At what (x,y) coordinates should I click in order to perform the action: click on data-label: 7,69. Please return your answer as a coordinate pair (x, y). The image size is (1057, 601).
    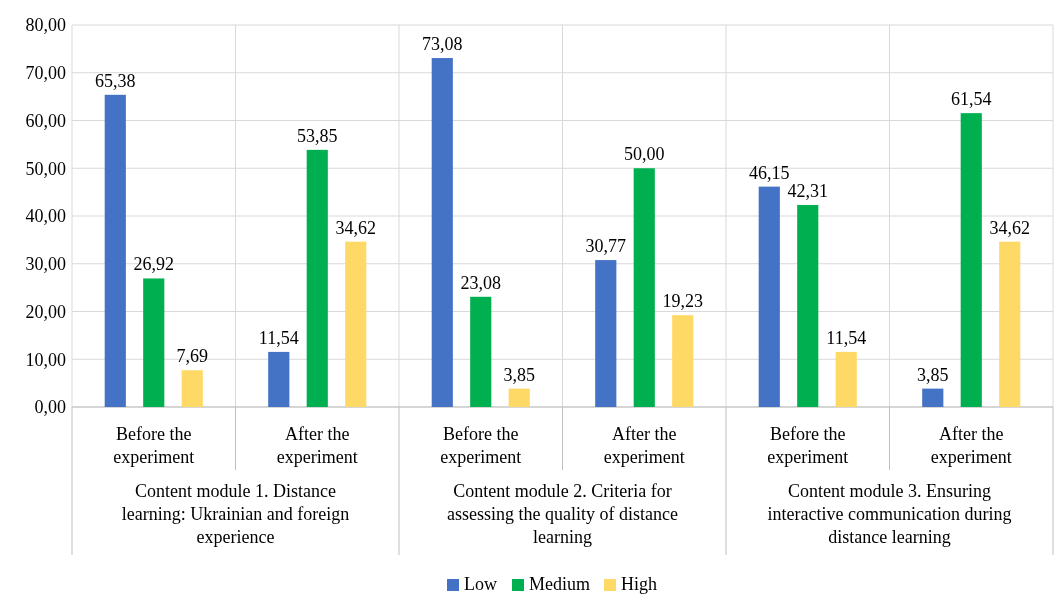
    Looking at the image, I should click on (192, 356).